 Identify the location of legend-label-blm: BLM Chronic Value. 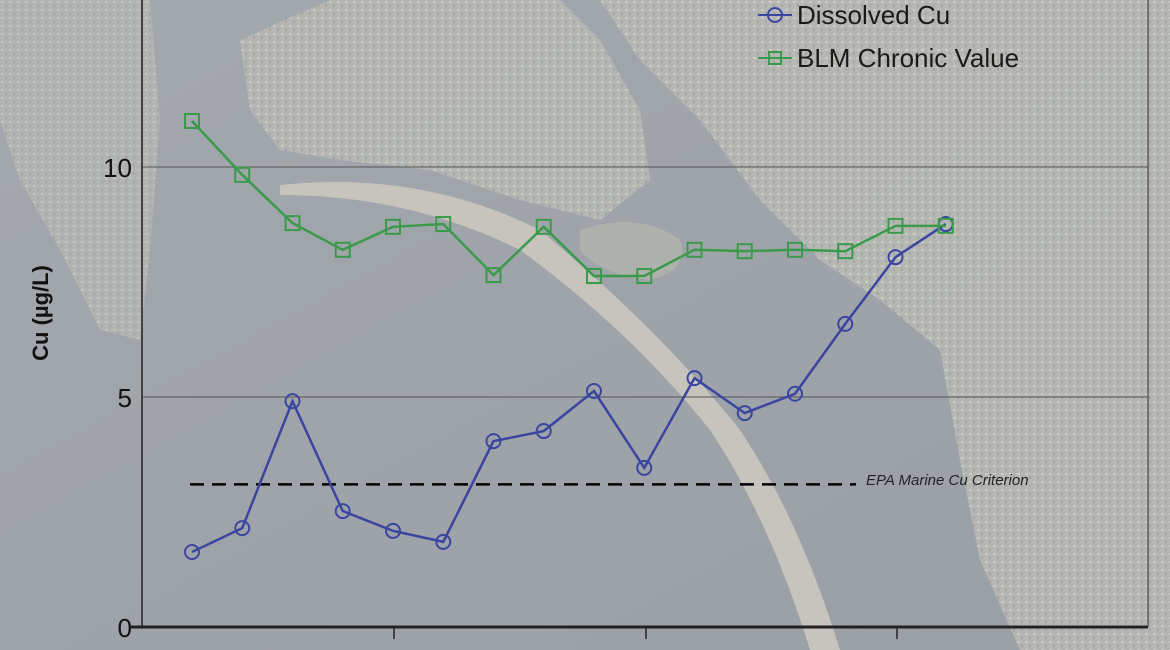
(908, 58).